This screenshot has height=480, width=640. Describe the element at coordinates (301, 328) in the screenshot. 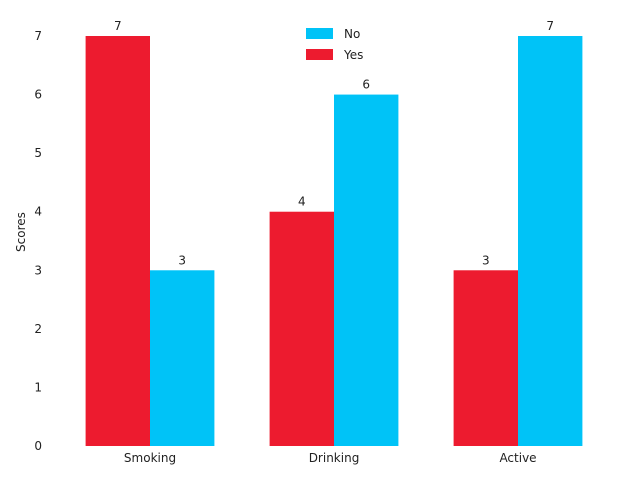

I see `bar-yes-drinking` at that location.